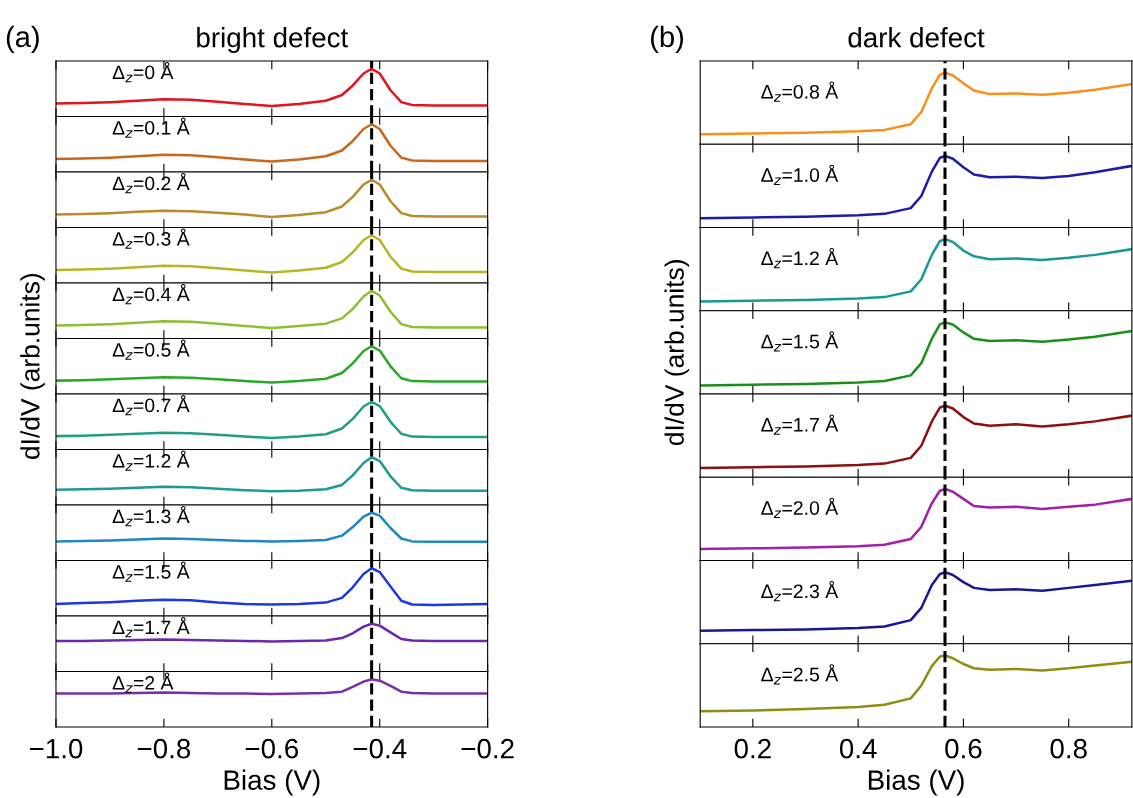  Describe the element at coordinates (151, 294) in the screenshot. I see `annotation: Δ$_{z}$=0.4 Å` at that location.